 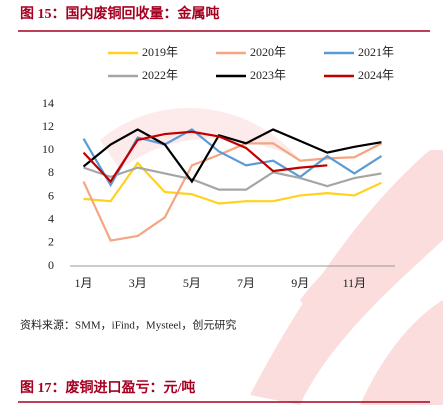 What do you see at coordinates (268, 52) in the screenshot?
I see `legend-label: 2020年` at bounding box center [268, 52].